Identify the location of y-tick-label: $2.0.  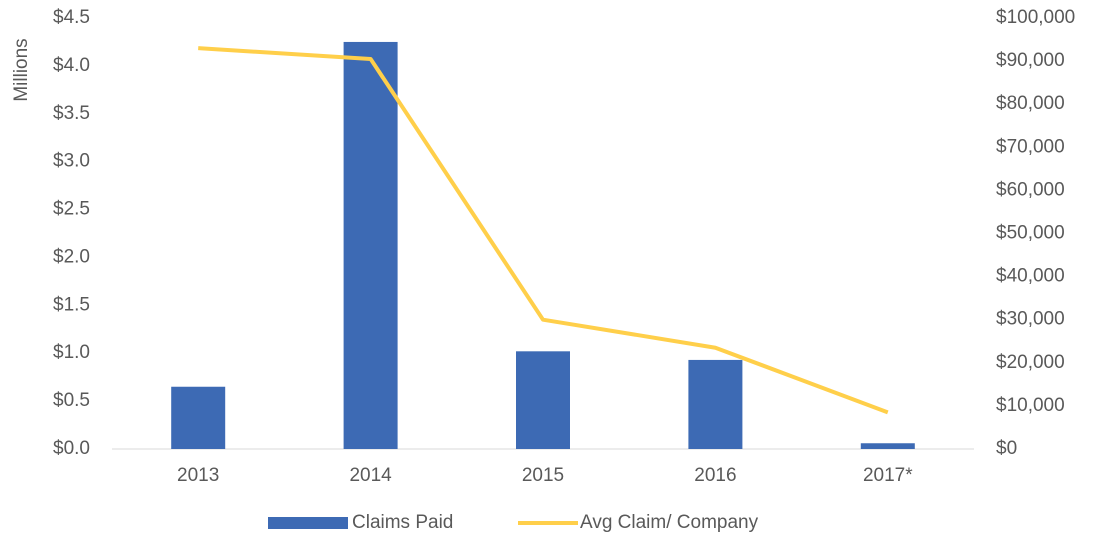
(71, 256).